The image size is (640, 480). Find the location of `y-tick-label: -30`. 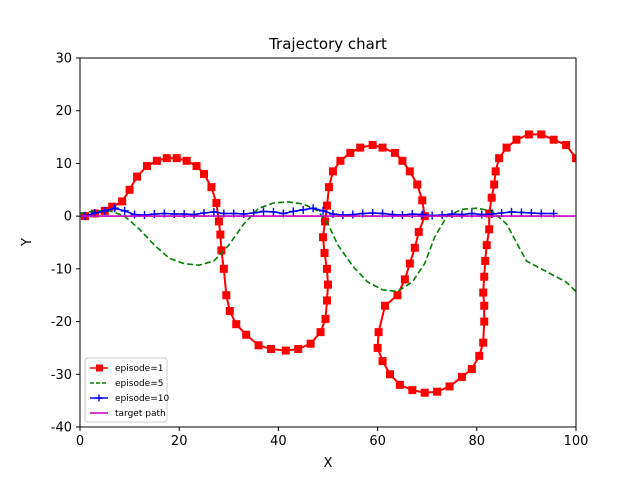

y-tick-label: -30 is located at coordinates (61, 375).